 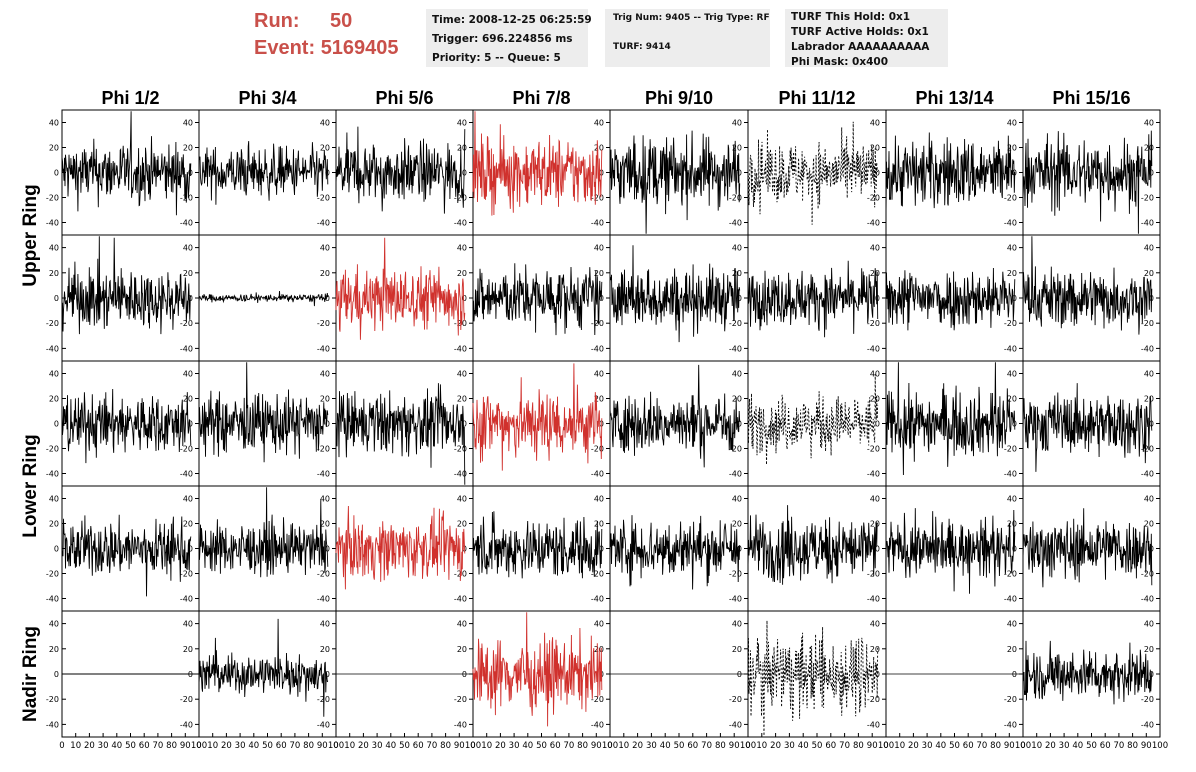 What do you see at coordinates (803, 746) in the screenshot?
I see `x-tick-label: 40` at bounding box center [803, 746].